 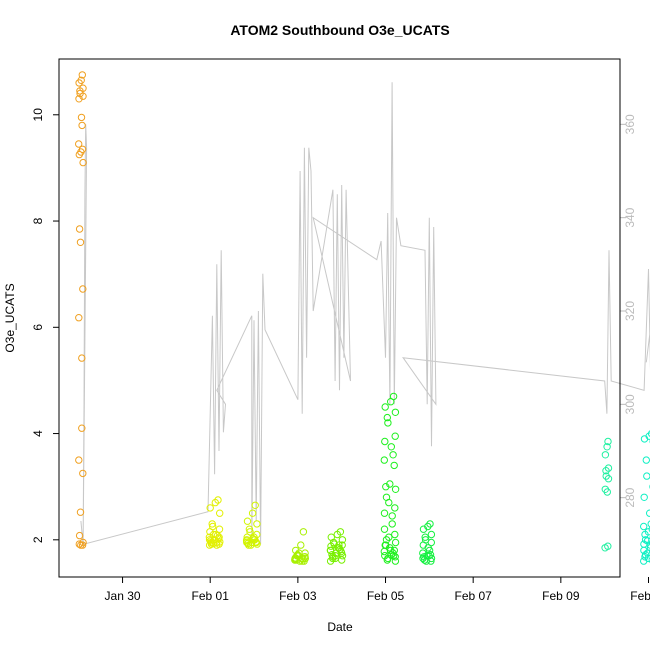 What do you see at coordinates (38, 433) in the screenshot?
I see `y-tick-label: 4` at bounding box center [38, 433].